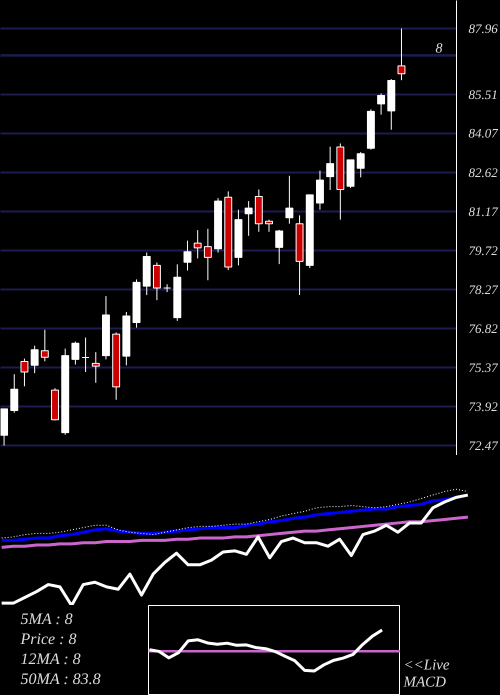 This screenshot has width=500, height=700. Describe the element at coordinates (483, 250) in the screenshot. I see `y-tick-label: 79.72` at that location.